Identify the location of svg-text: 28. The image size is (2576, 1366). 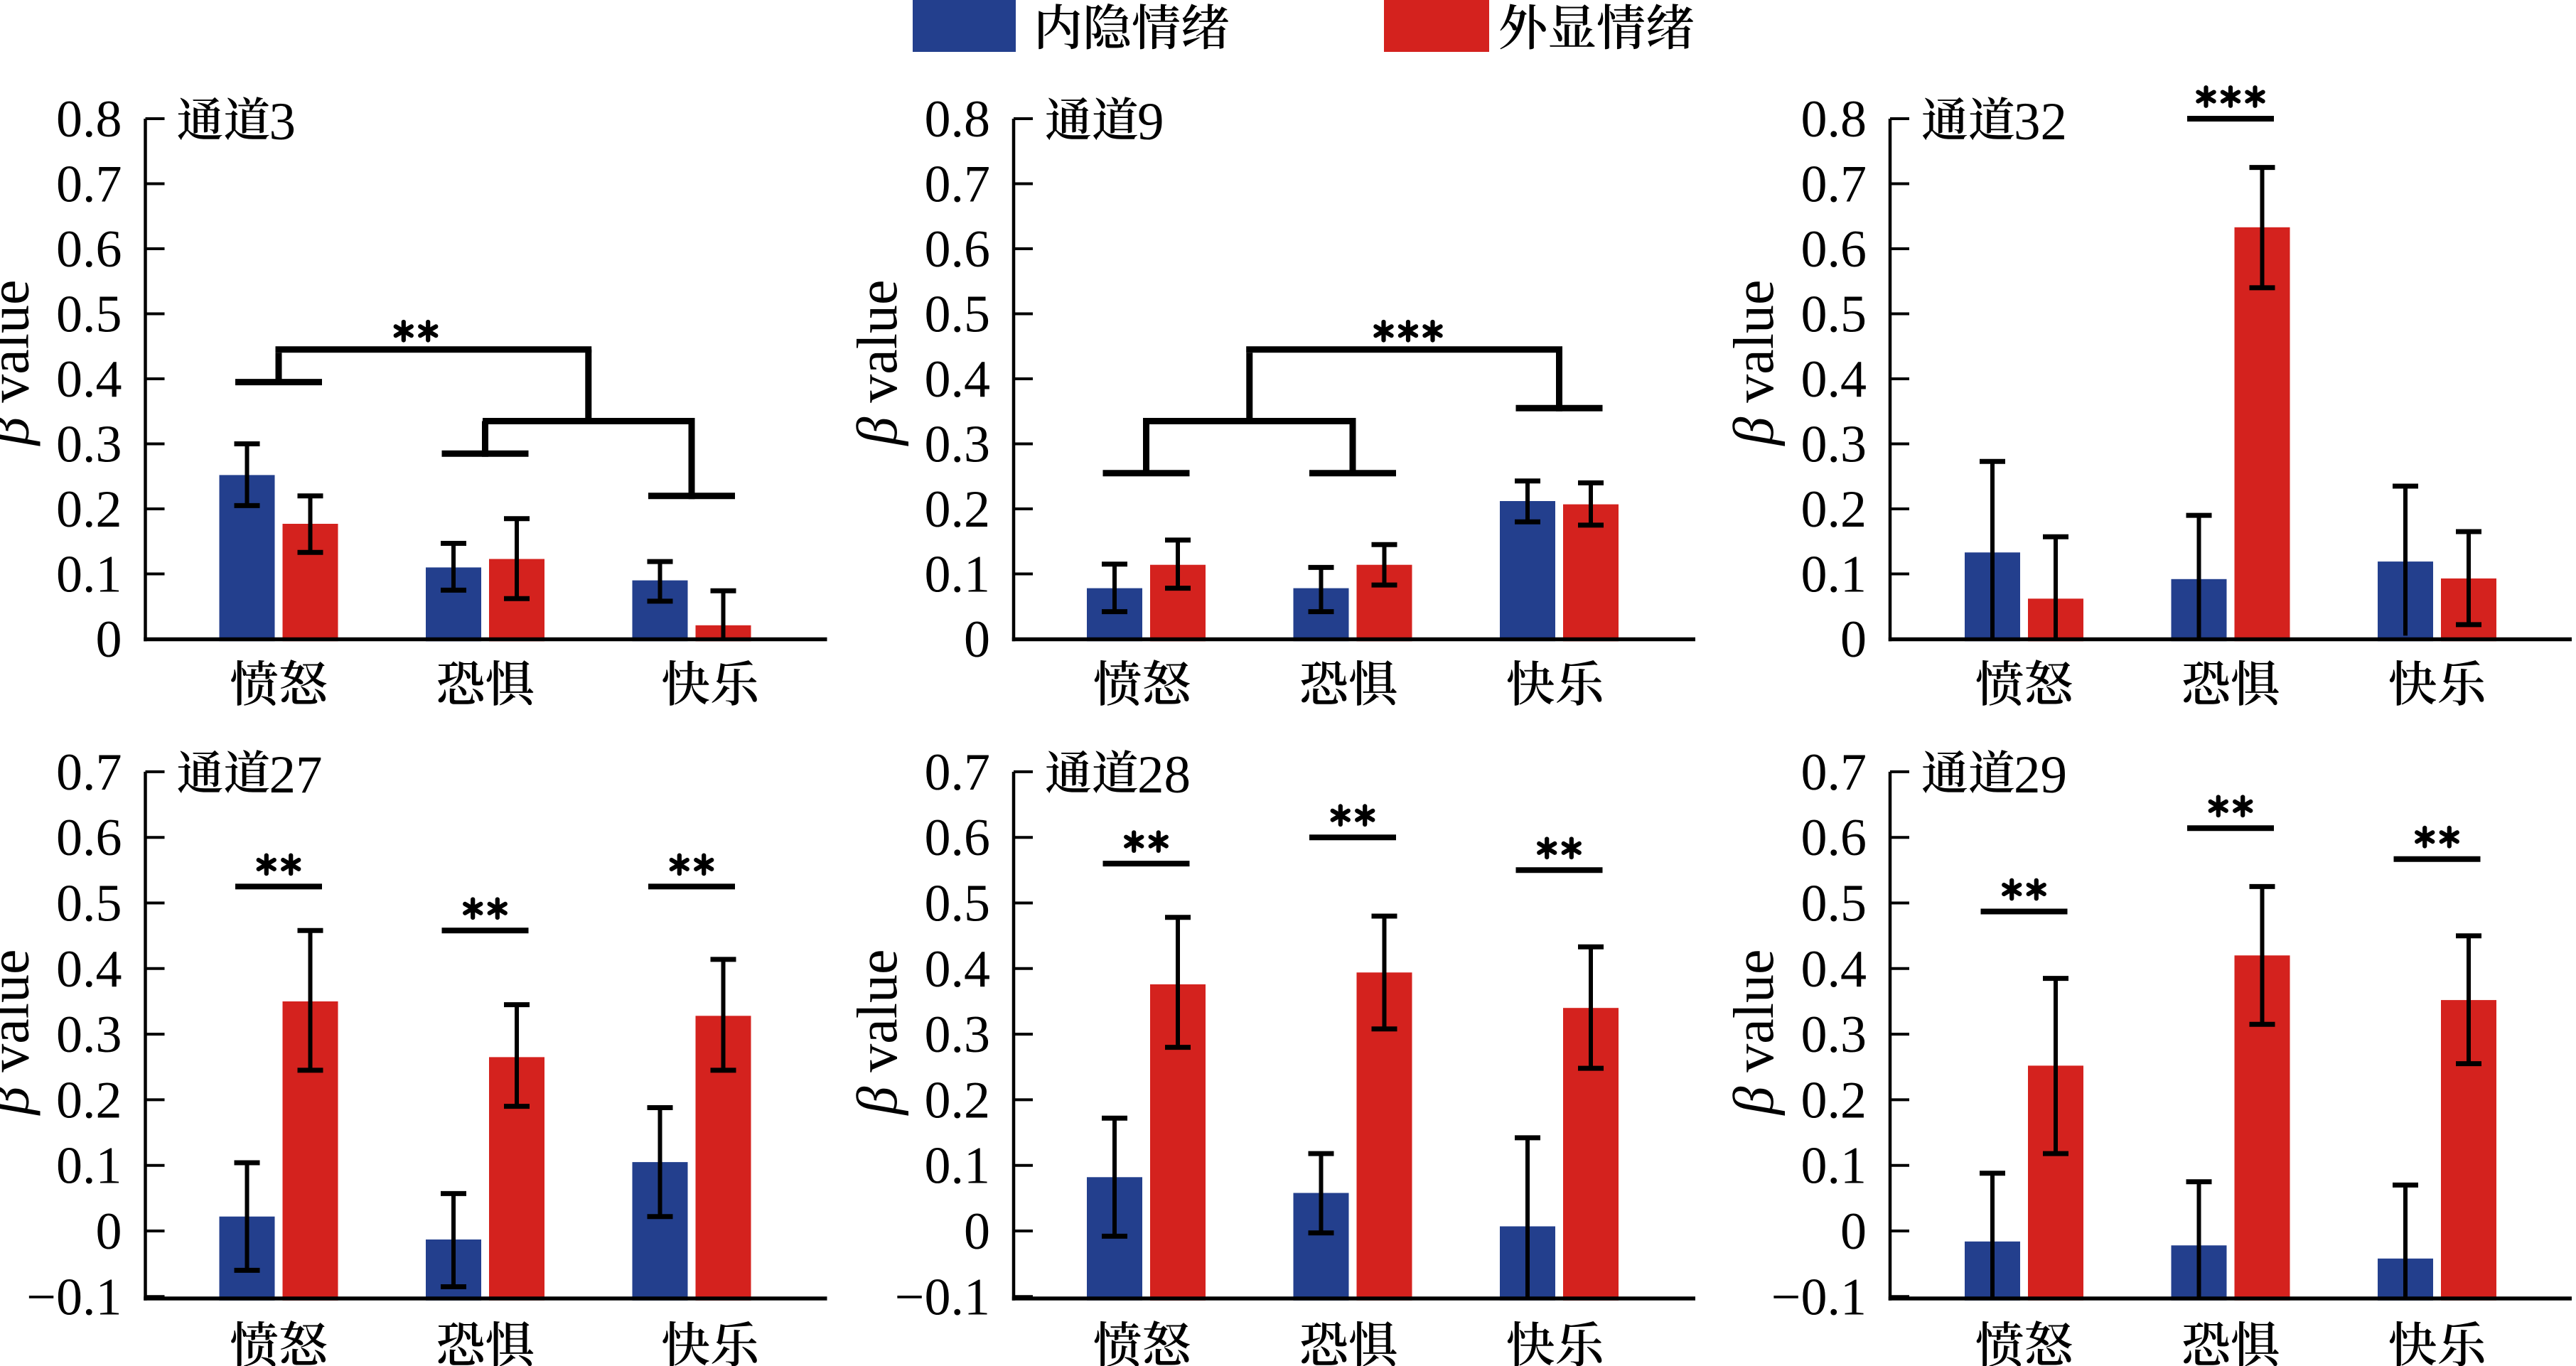
(1164, 775).